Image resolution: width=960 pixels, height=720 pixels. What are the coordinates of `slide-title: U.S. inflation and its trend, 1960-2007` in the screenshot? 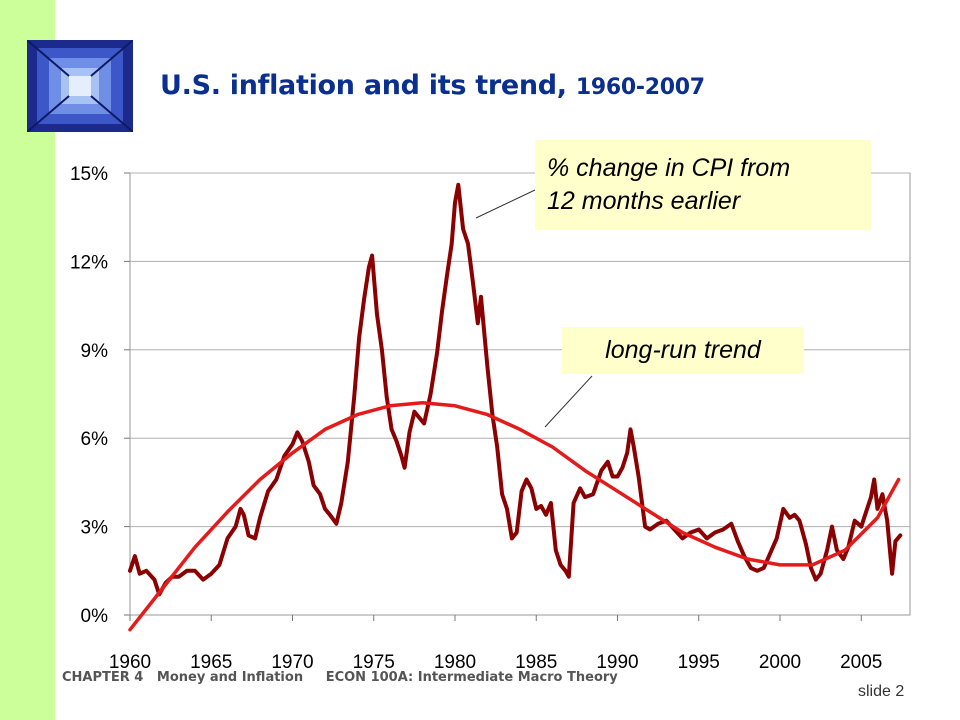 It's located at (432, 85).